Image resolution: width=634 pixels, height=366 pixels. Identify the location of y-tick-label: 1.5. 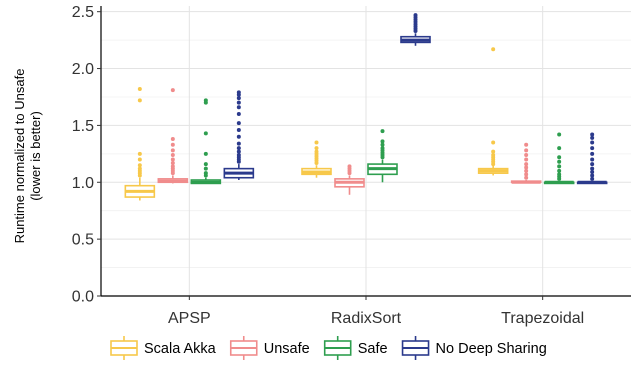
(83, 126).